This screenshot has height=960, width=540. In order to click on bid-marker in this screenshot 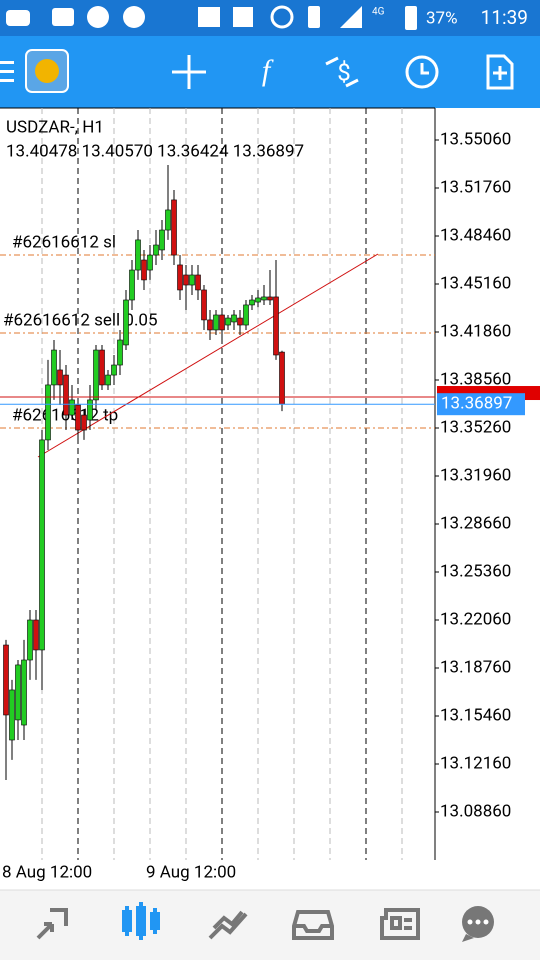, I will do `click(481, 404)`.